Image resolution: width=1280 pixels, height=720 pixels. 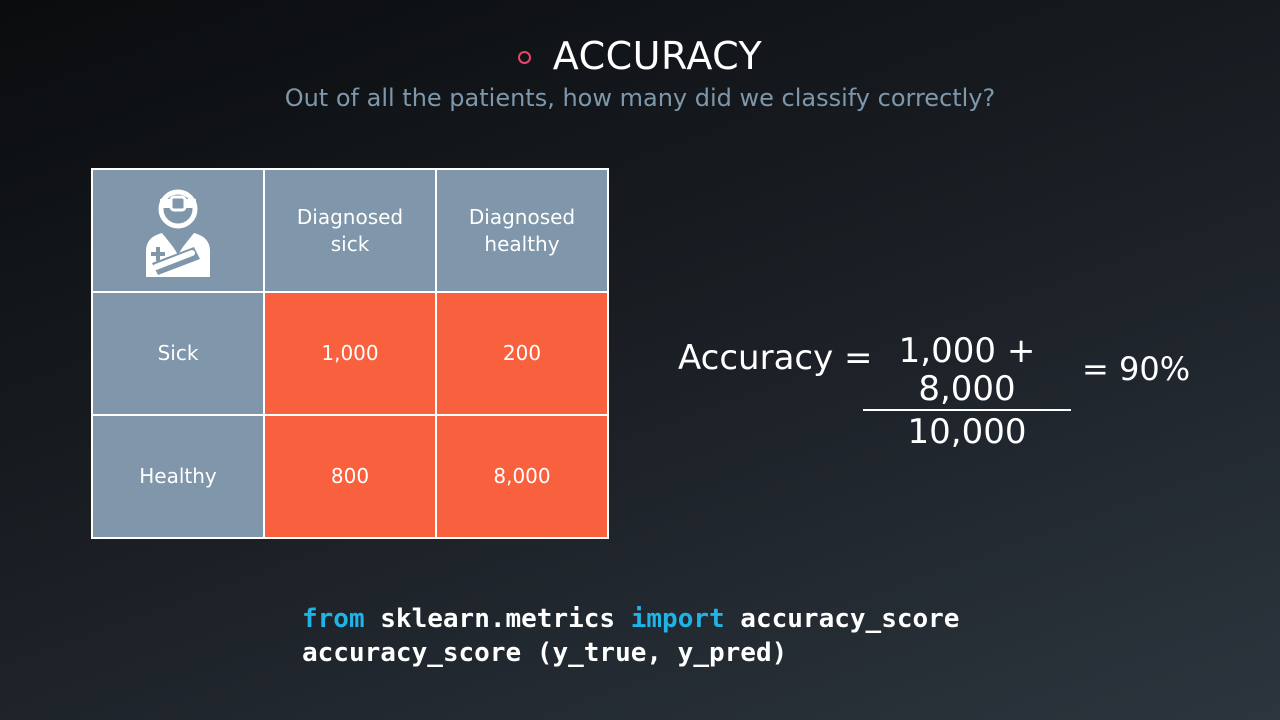 I want to click on col-header-diagnosed-sick: Diagnosed sick, so click(x=350, y=230).